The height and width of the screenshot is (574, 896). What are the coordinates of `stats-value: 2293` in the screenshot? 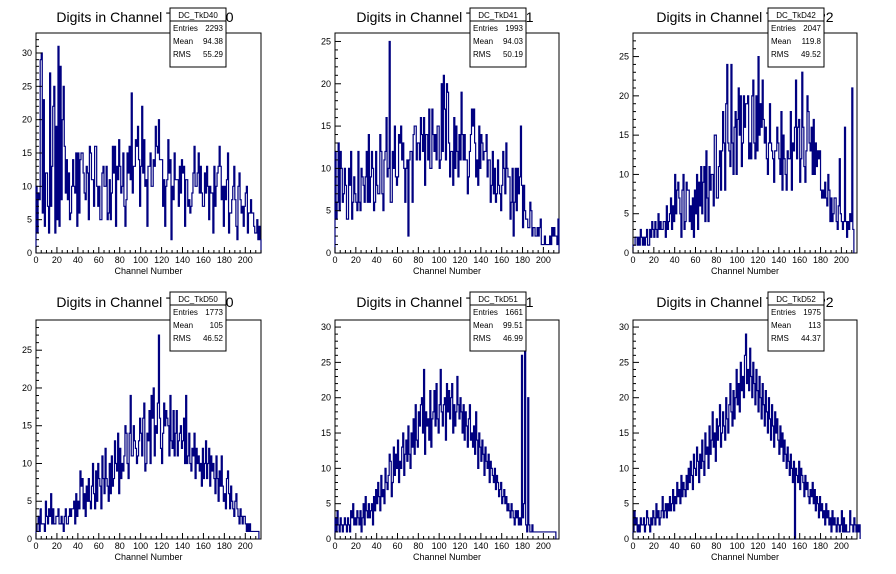 It's located at (214, 28).